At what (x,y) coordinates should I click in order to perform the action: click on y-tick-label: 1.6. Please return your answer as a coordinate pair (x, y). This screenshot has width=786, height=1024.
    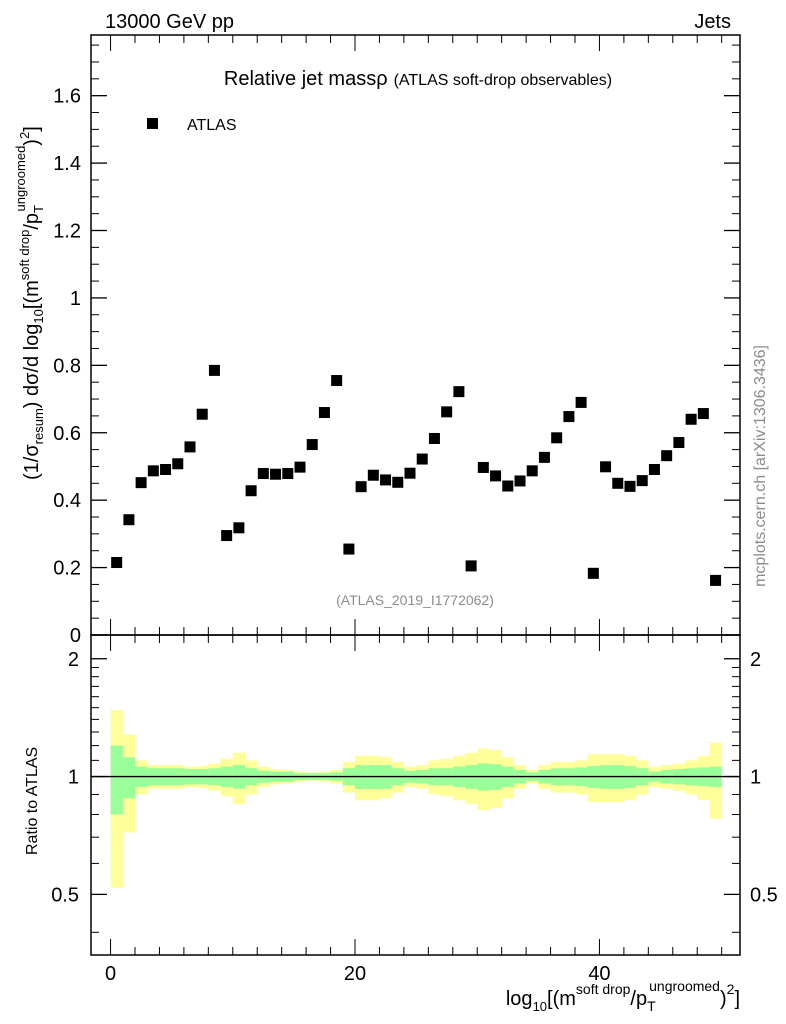
    Looking at the image, I should click on (67, 97).